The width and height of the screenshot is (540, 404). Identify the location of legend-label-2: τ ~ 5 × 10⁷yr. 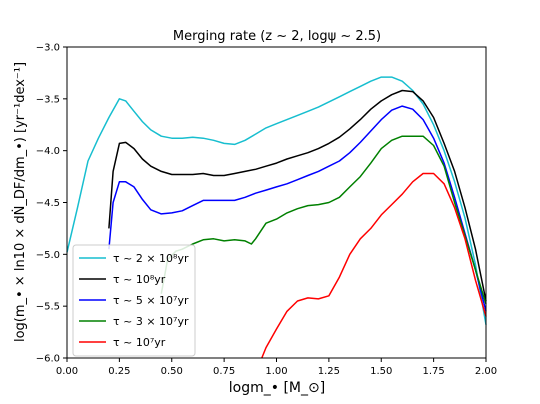
(151, 300).